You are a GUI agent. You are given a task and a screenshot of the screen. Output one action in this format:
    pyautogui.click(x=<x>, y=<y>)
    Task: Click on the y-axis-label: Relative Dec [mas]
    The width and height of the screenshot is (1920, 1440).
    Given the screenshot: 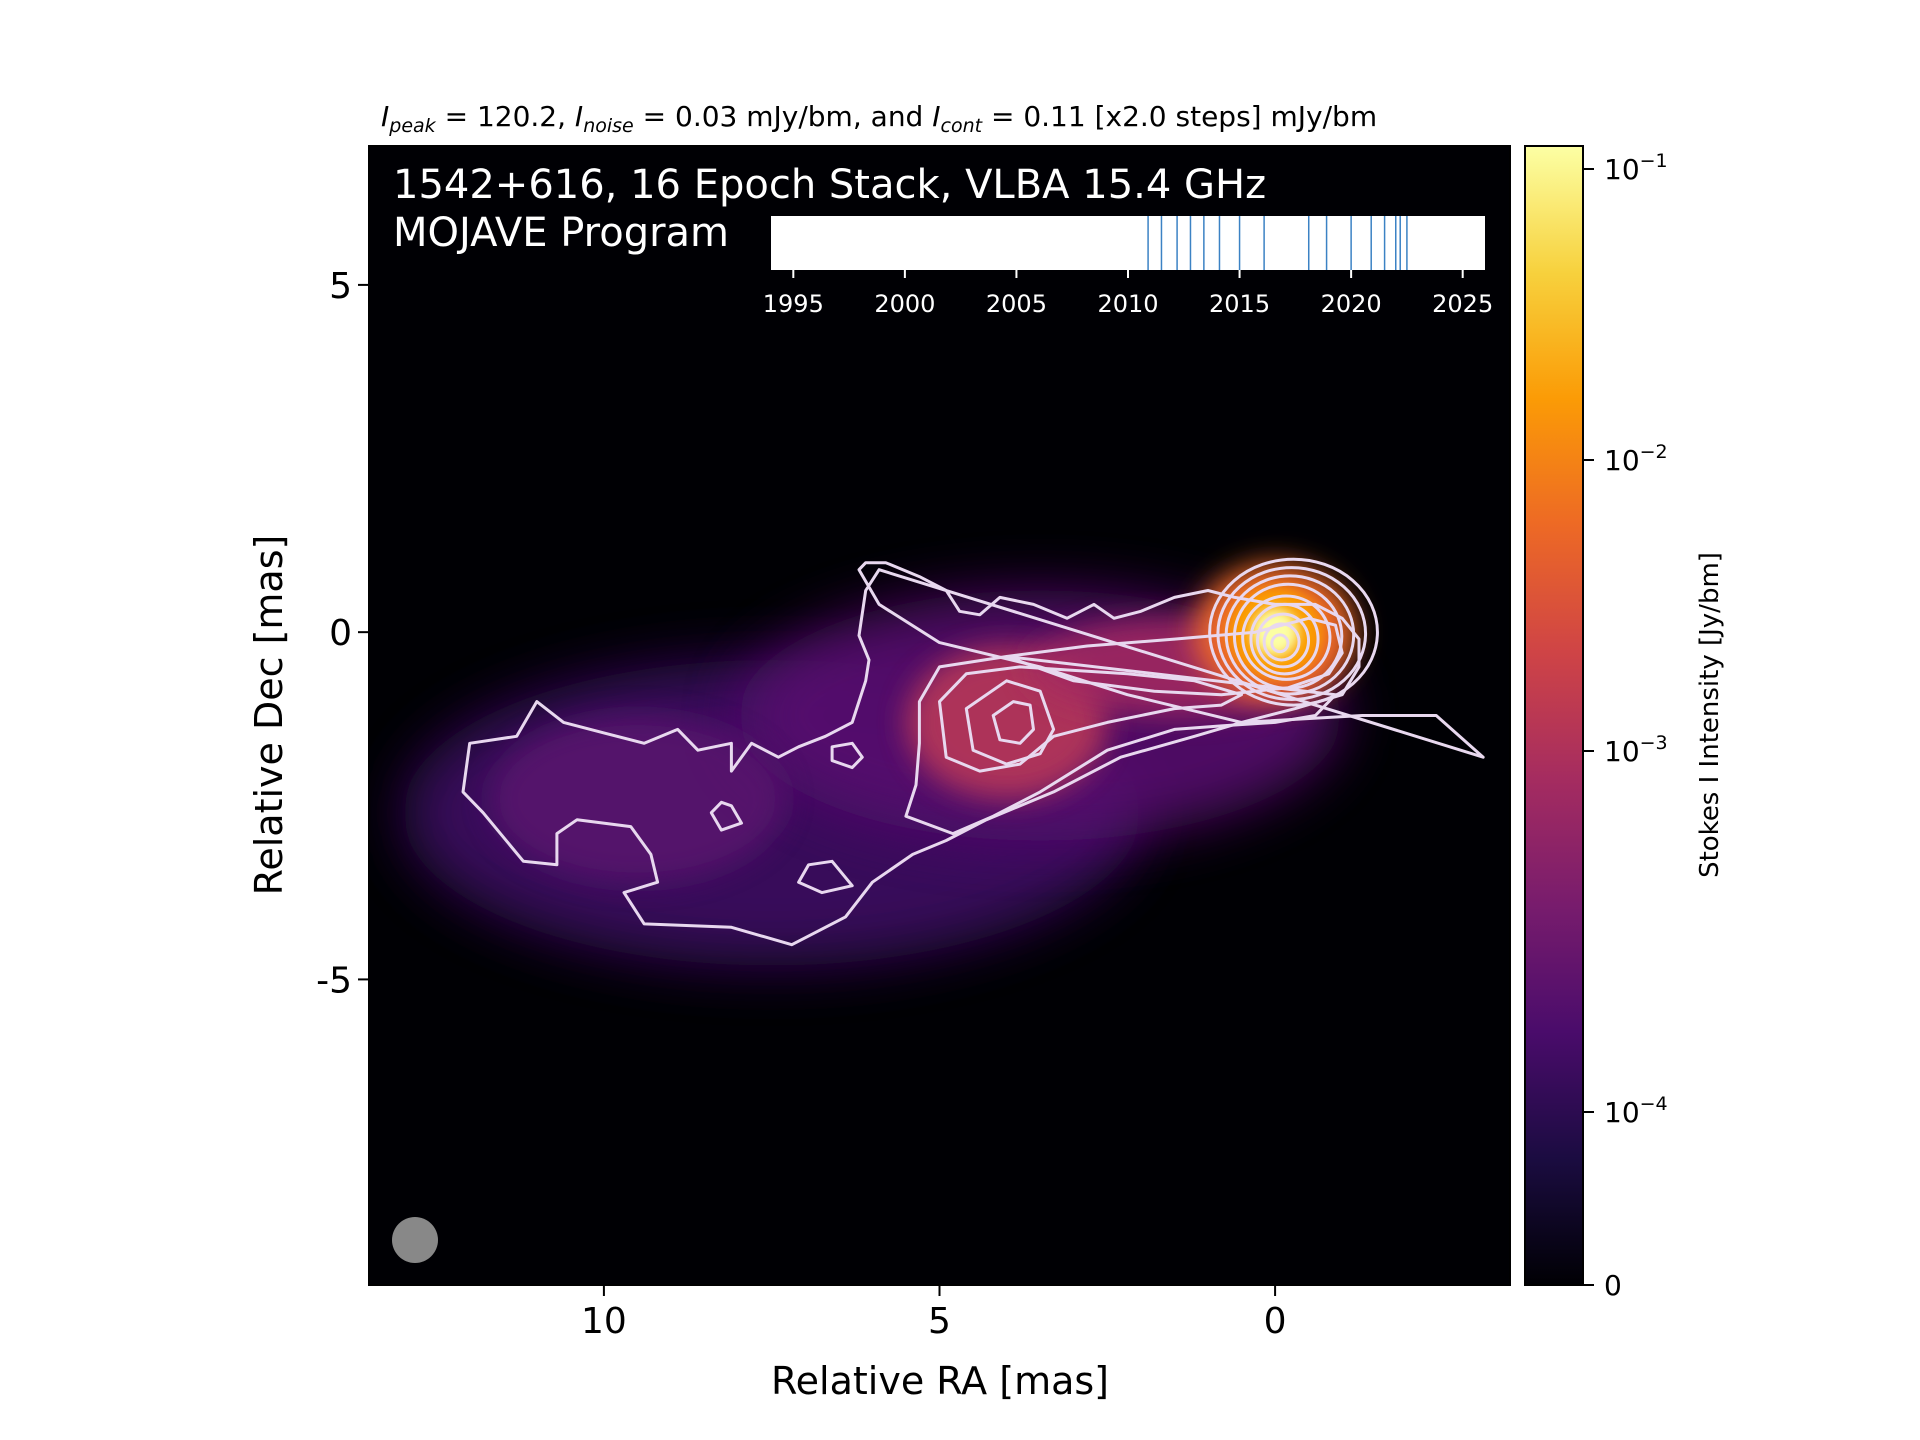 What is the action you would take?
    pyautogui.click(x=269, y=715)
    